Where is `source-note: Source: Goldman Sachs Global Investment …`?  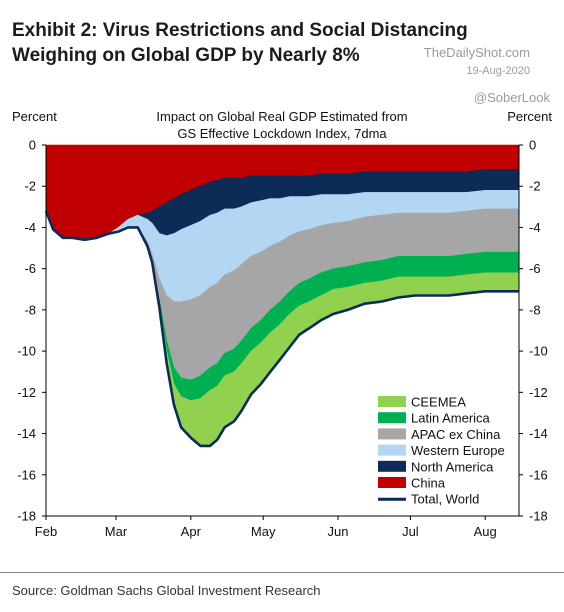
source-note: Source: Goldman Sachs Global Investment … is located at coordinates (166, 590).